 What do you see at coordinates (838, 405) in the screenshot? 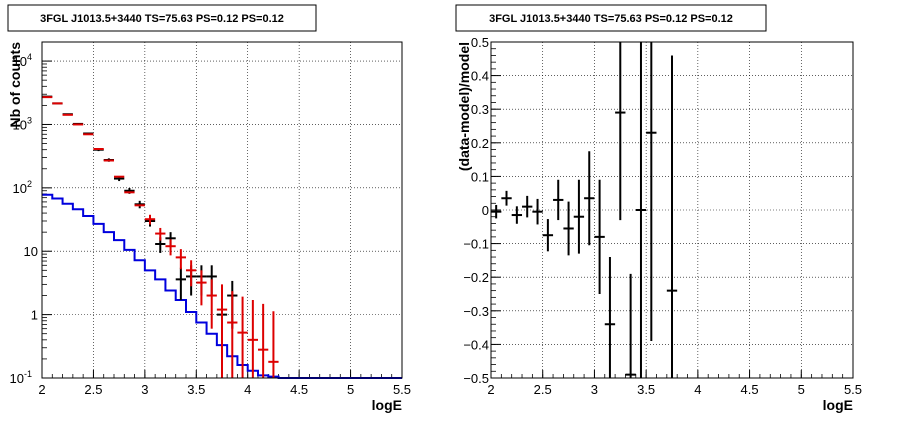
I see `residual-x-axis-title: logE` at bounding box center [838, 405].